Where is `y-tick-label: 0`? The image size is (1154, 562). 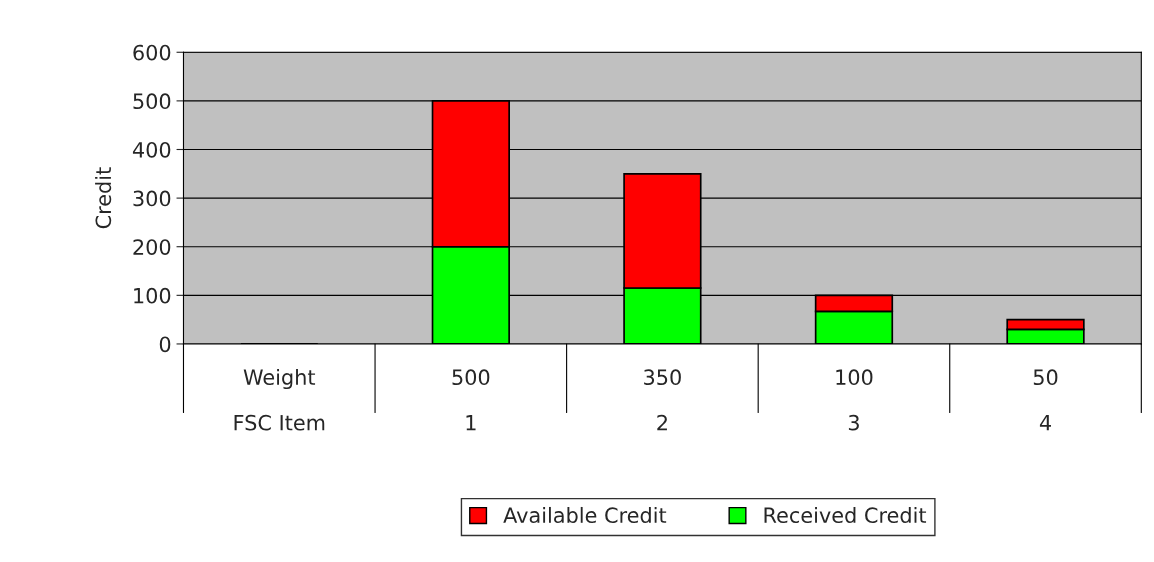 y-tick-label: 0 is located at coordinates (165, 344).